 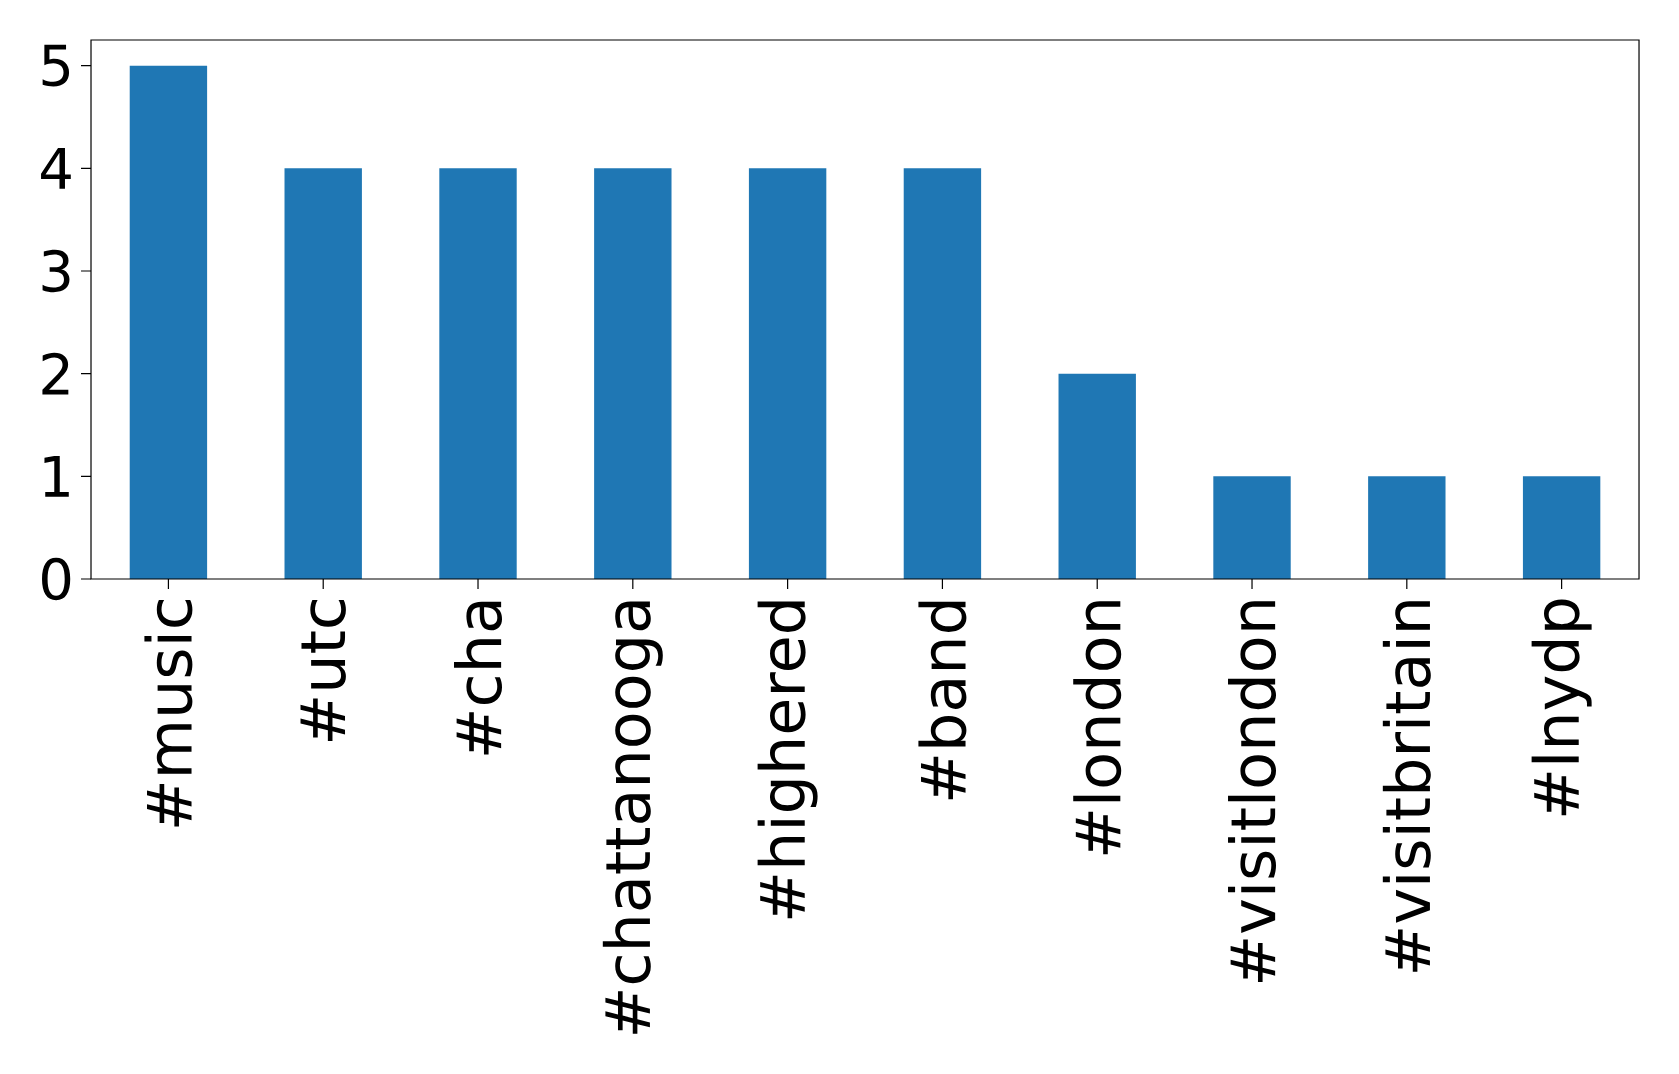 I want to click on x-tick-label: #utc, so click(x=323, y=670).